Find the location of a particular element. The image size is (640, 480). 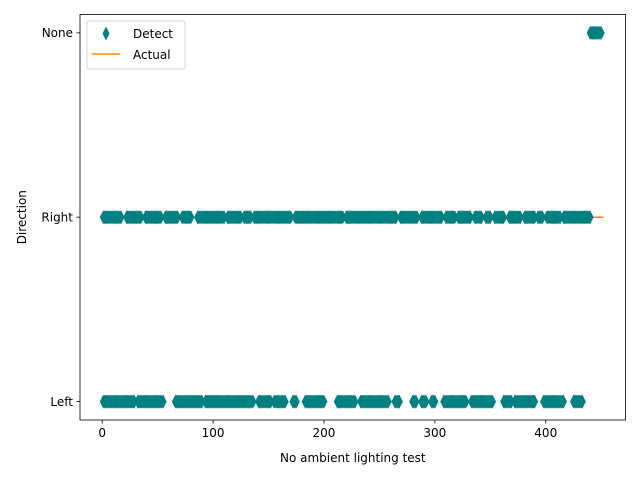

x-tick-label: 200 is located at coordinates (324, 433).